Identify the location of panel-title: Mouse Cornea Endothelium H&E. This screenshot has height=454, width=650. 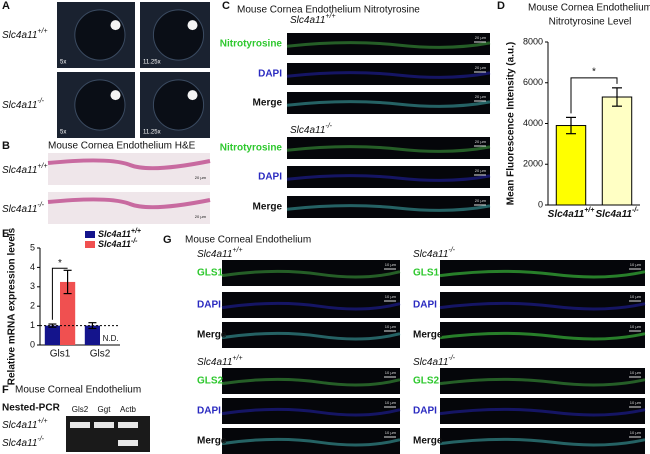
(122, 146).